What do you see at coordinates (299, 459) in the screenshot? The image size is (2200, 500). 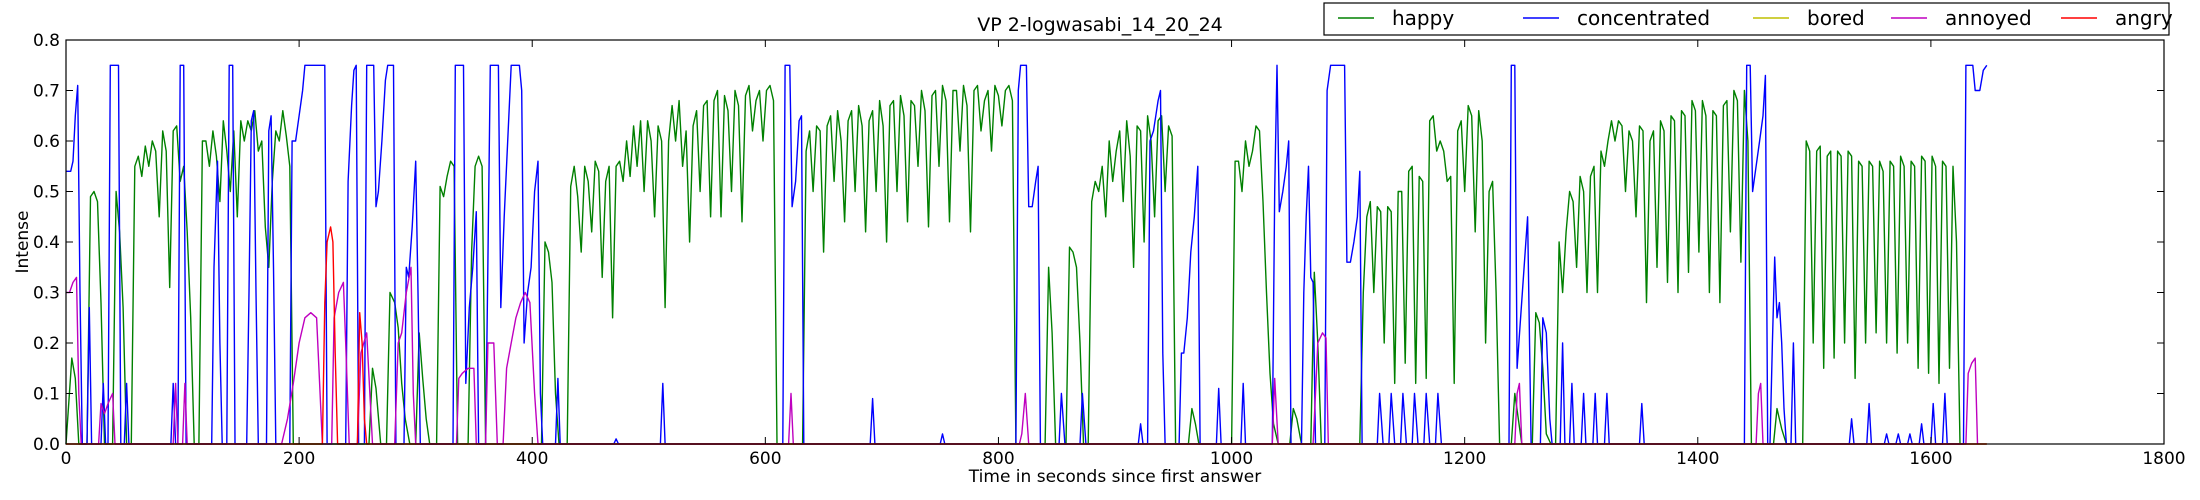 I see `x-tick-label: 200` at bounding box center [299, 459].